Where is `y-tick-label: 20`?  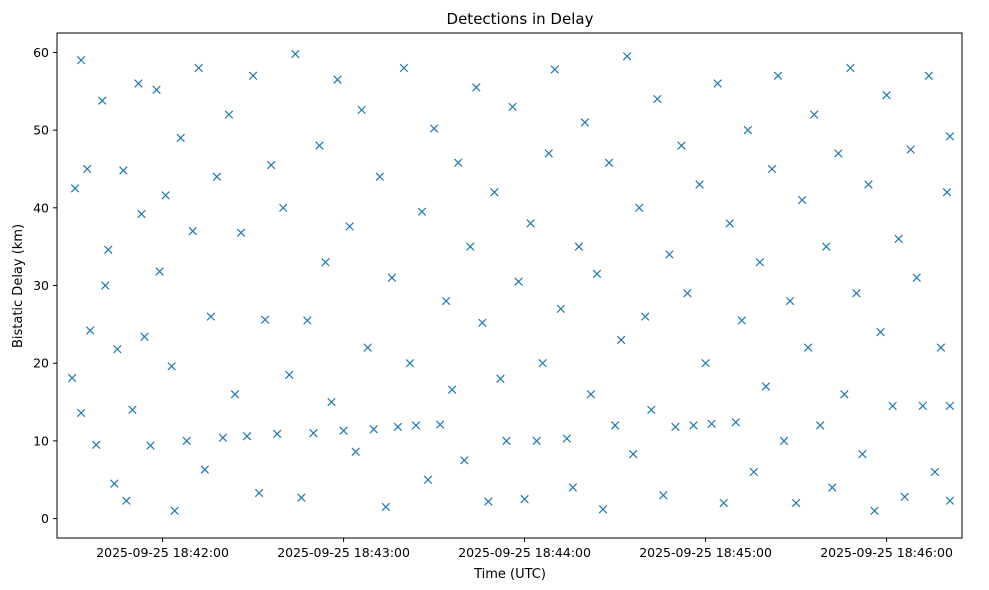 y-tick-label: 20 is located at coordinates (41, 363).